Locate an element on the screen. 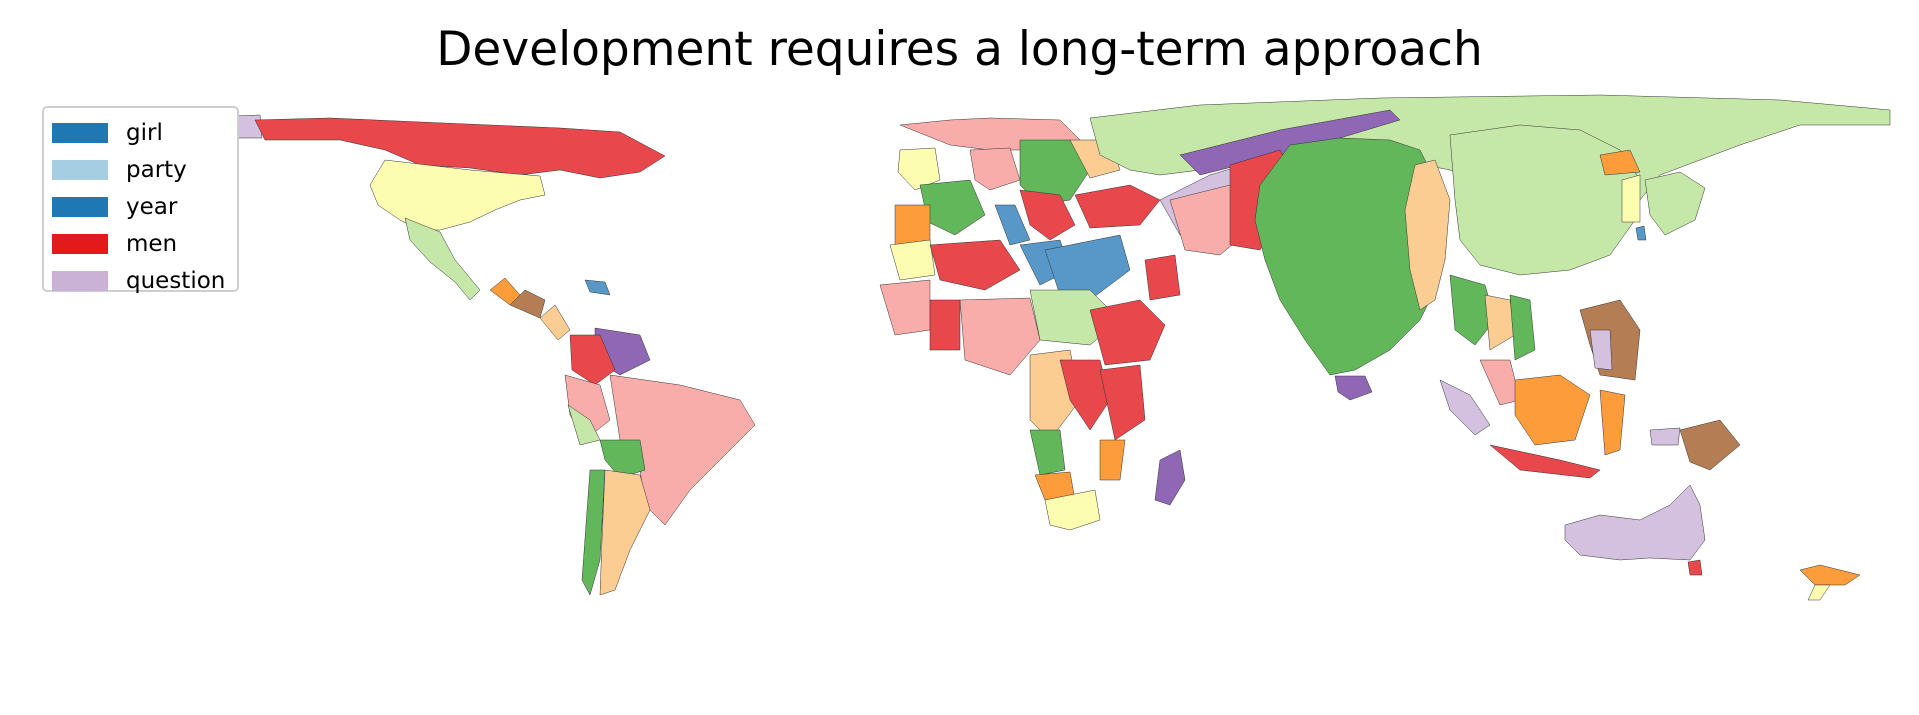  legend-label: girl is located at coordinates (144, 132).